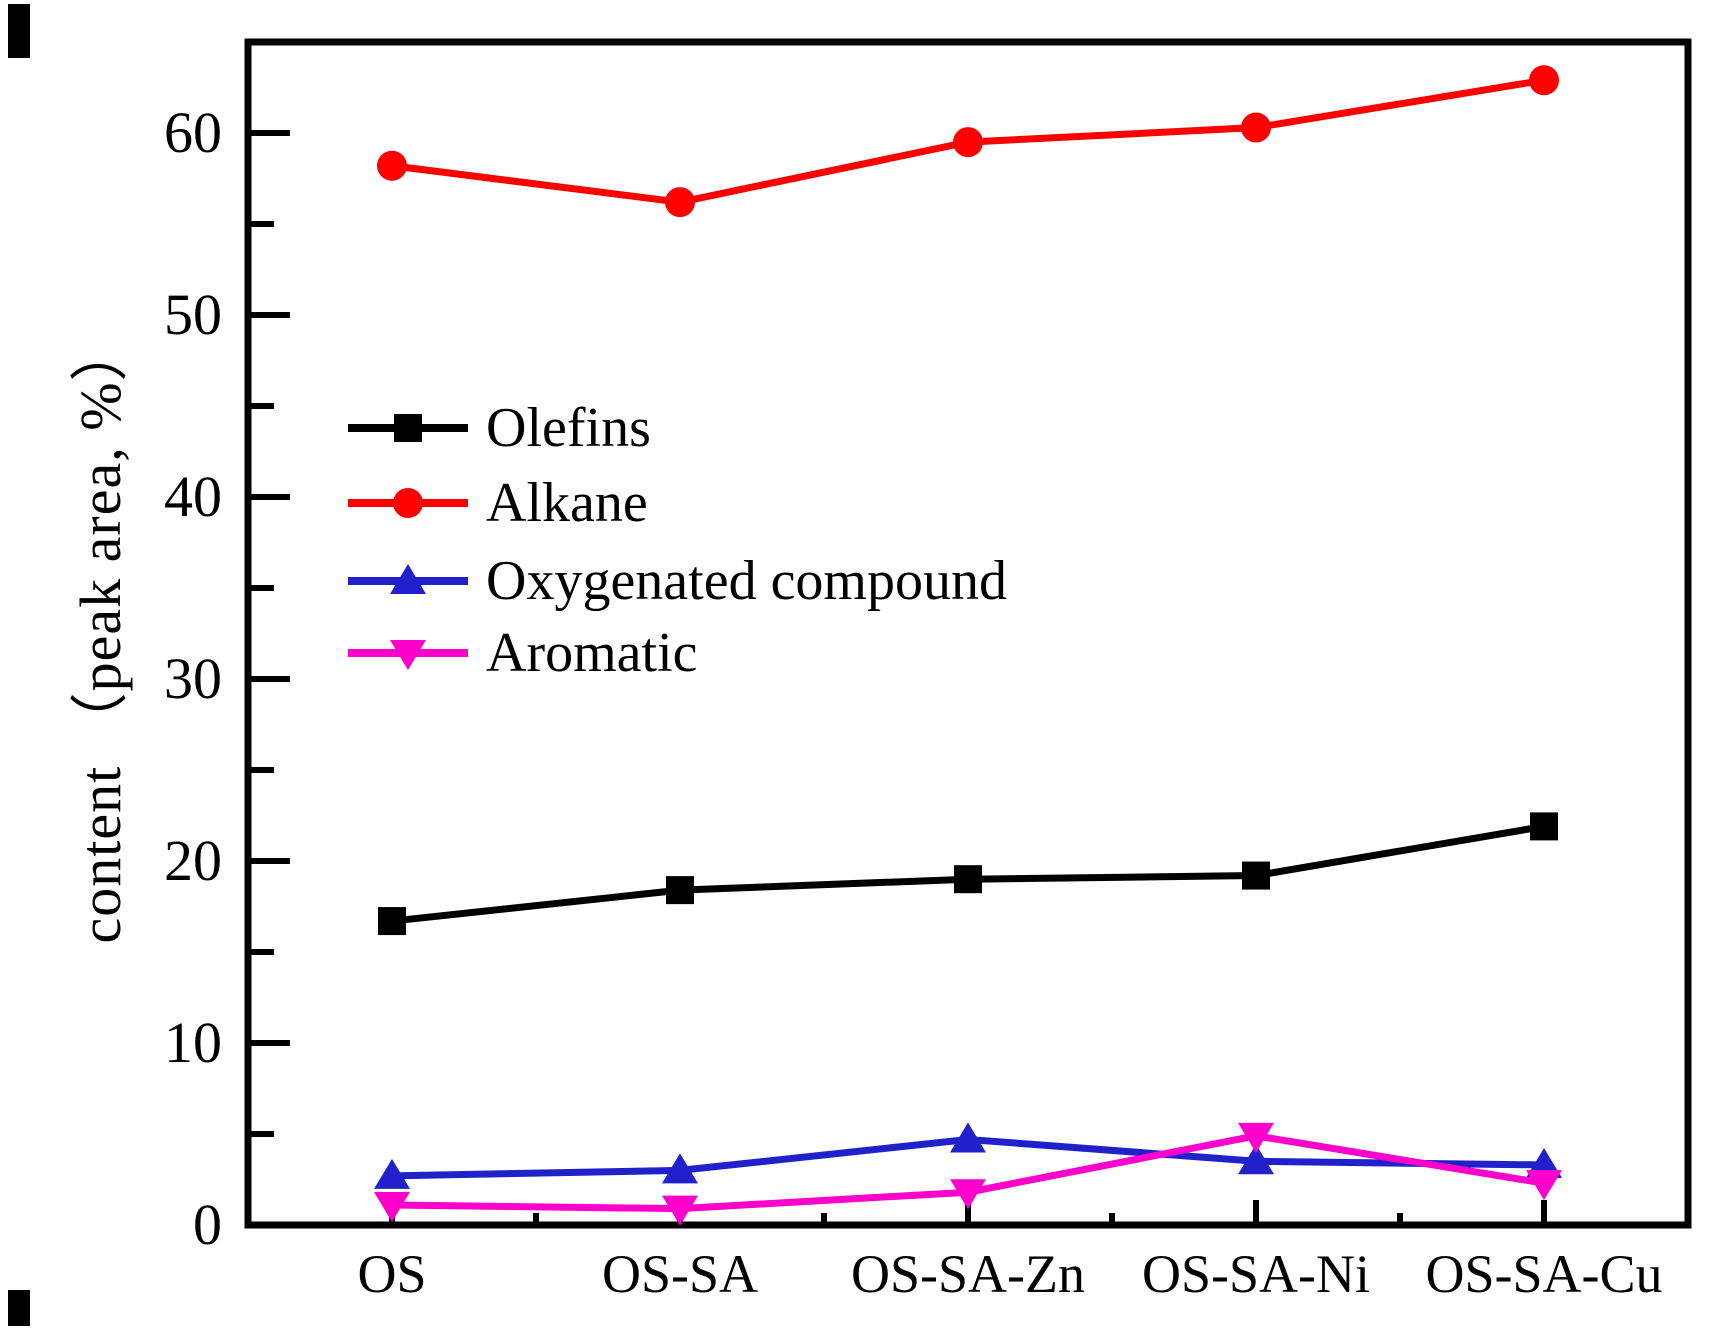 Image resolution: width=1730 pixels, height=1328 pixels. I want to click on series-alkane, so click(968, 141).